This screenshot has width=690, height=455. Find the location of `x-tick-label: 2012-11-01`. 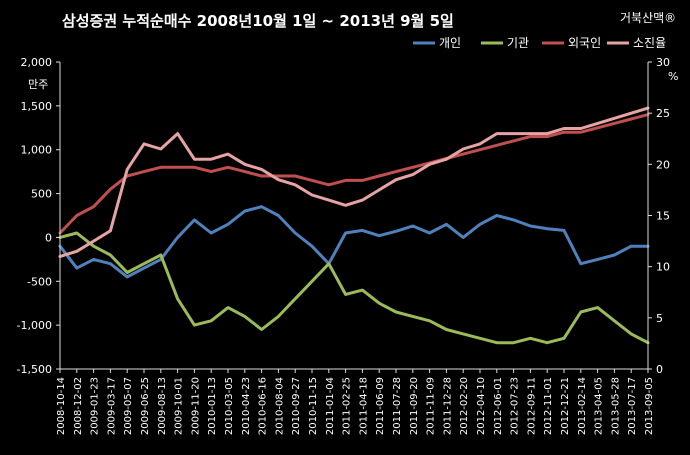

x-tick-label: 2012-11-01 is located at coordinates (548, 406).